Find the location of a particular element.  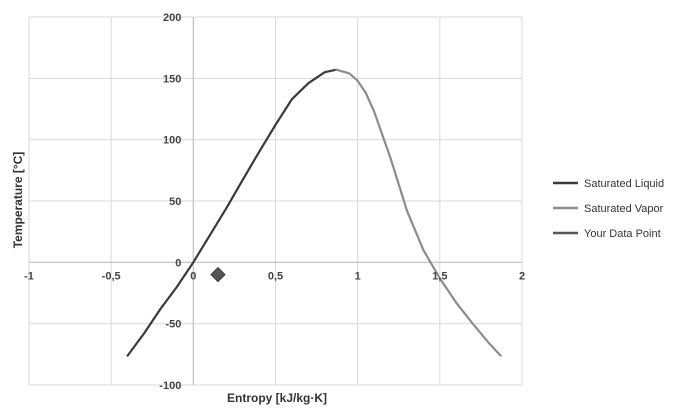

legend-label-your-data-point: Your Data Point is located at coordinates (622, 234).